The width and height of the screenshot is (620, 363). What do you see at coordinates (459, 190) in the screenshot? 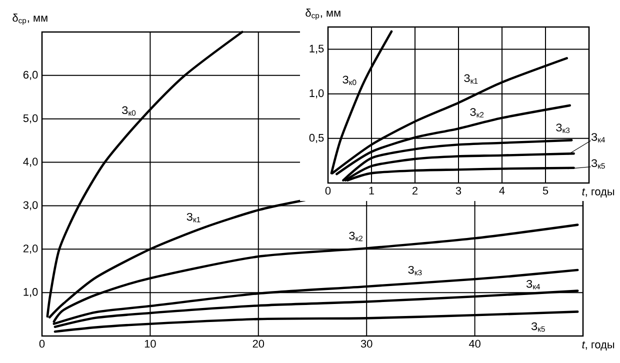
I see `x-tick-label: 3` at bounding box center [459, 190].